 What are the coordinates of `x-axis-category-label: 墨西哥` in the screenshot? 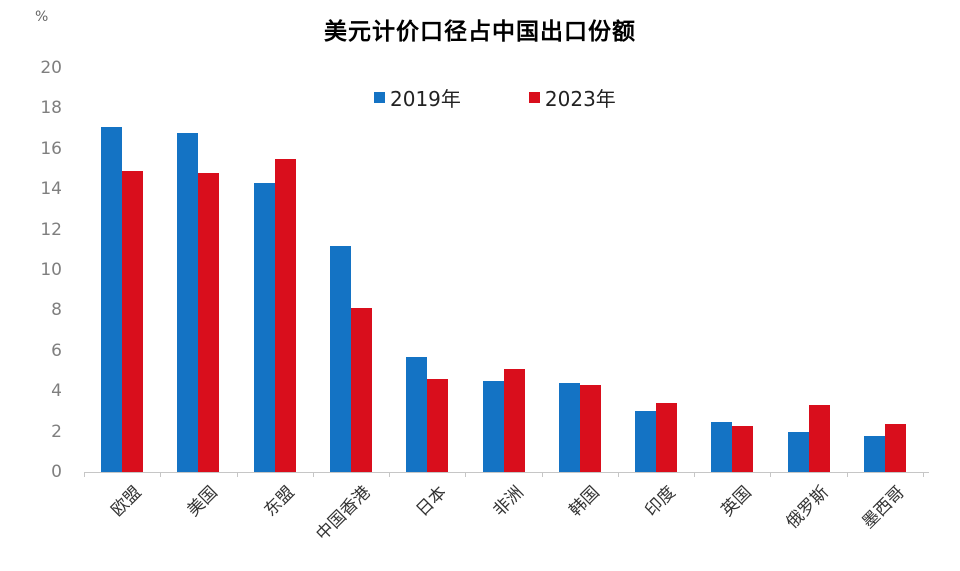 It's located at (883, 507).